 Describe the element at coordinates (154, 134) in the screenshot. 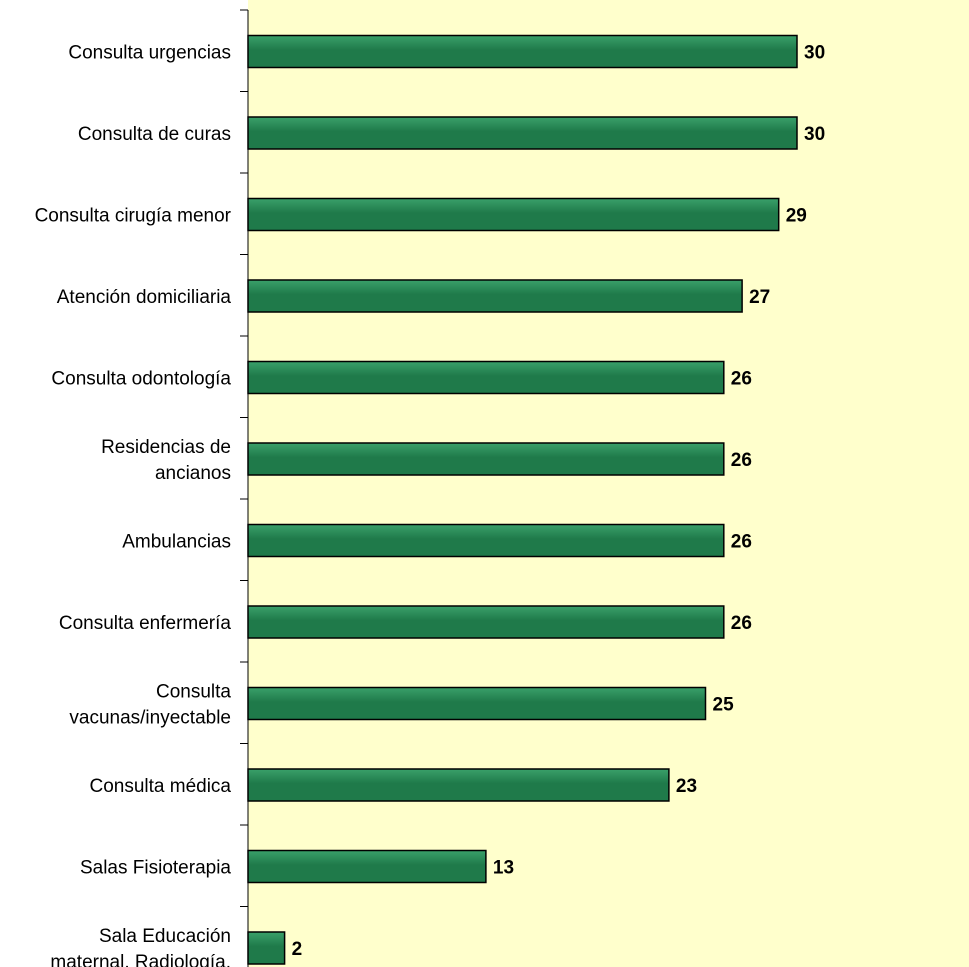

I see `category-tick-label: Consulta de curas` at that location.